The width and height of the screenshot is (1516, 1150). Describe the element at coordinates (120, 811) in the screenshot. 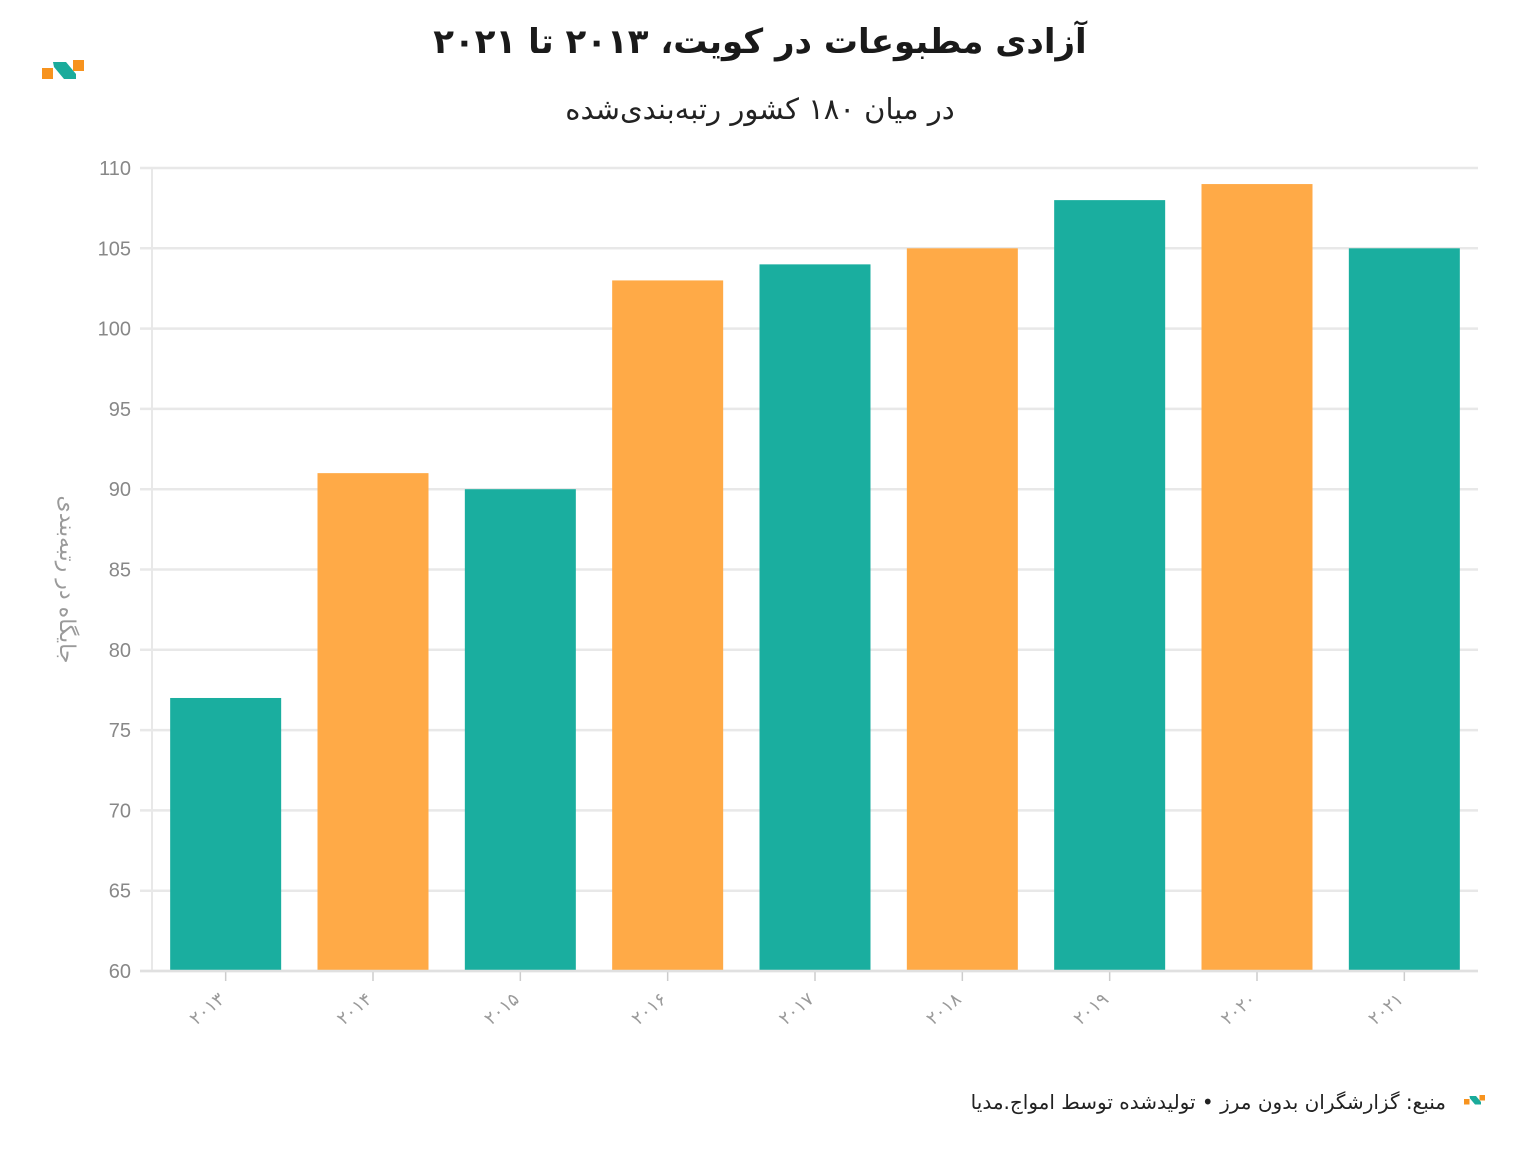

I see `y-tick-label: 70` at that location.